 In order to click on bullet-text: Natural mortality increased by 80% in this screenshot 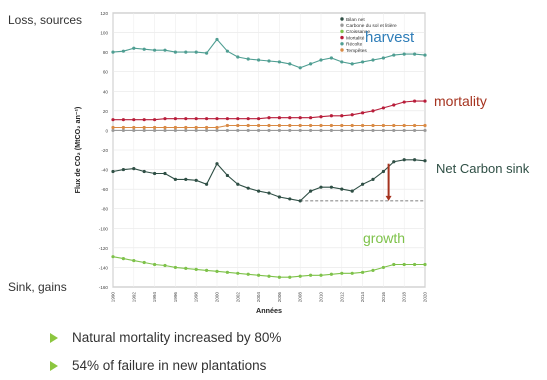, I will do `click(177, 337)`.